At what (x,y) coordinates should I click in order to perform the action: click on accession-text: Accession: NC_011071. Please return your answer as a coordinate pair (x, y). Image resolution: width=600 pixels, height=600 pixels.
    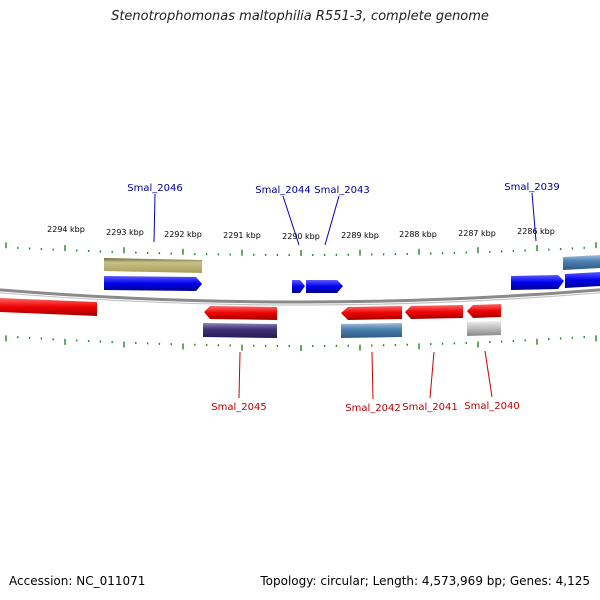
    Looking at the image, I should click on (77, 581).